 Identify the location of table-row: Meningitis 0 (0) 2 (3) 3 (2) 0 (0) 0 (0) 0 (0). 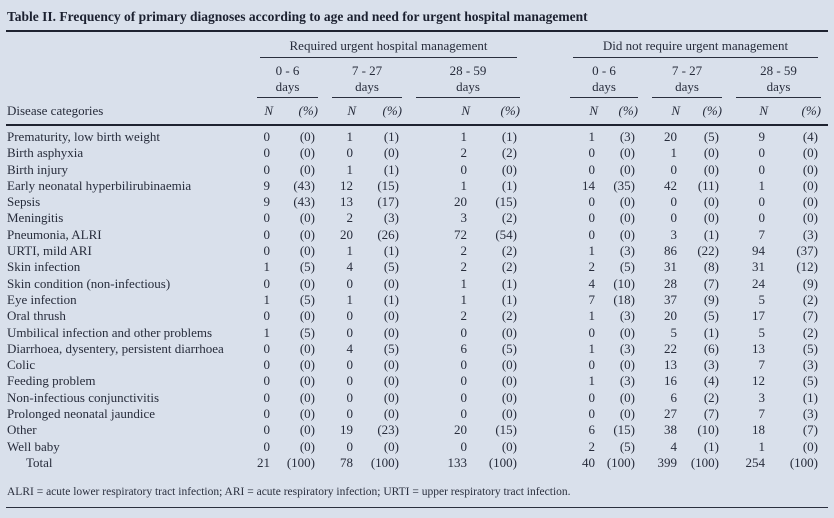
(417, 218).